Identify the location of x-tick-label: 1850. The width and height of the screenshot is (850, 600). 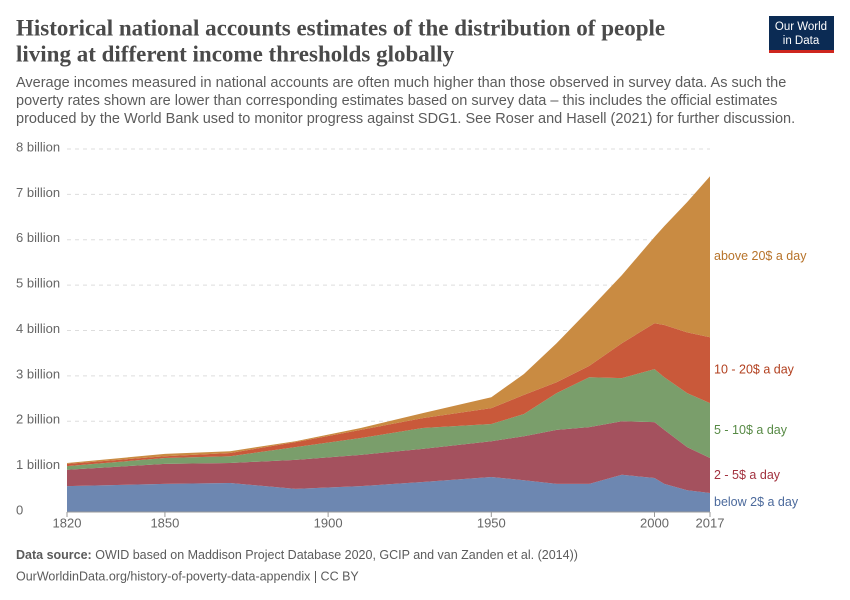
(164, 522).